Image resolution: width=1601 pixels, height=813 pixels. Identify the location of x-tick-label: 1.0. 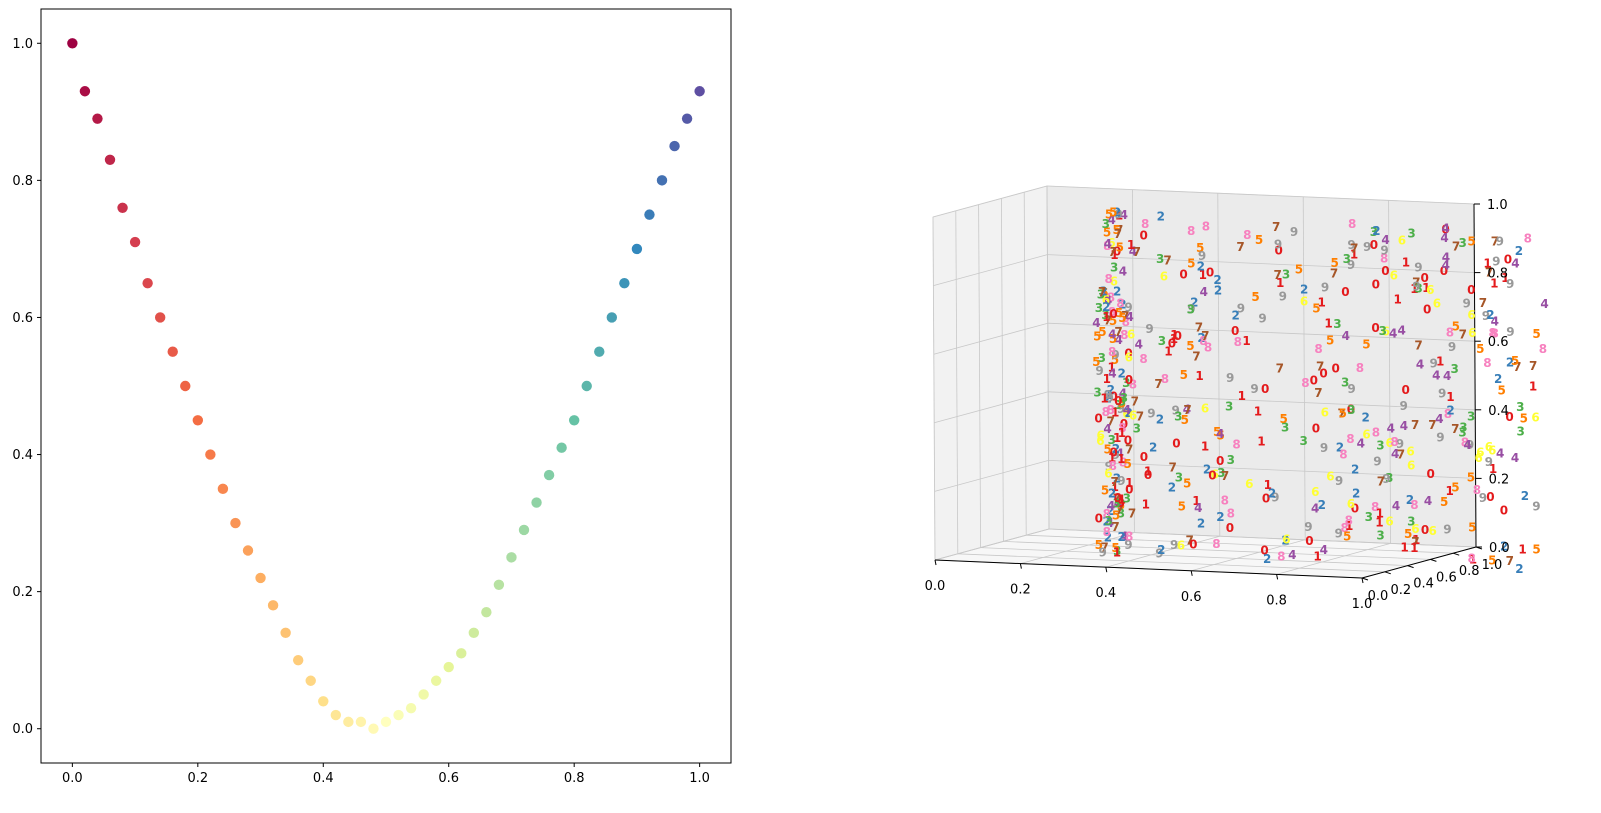
(1362, 604).